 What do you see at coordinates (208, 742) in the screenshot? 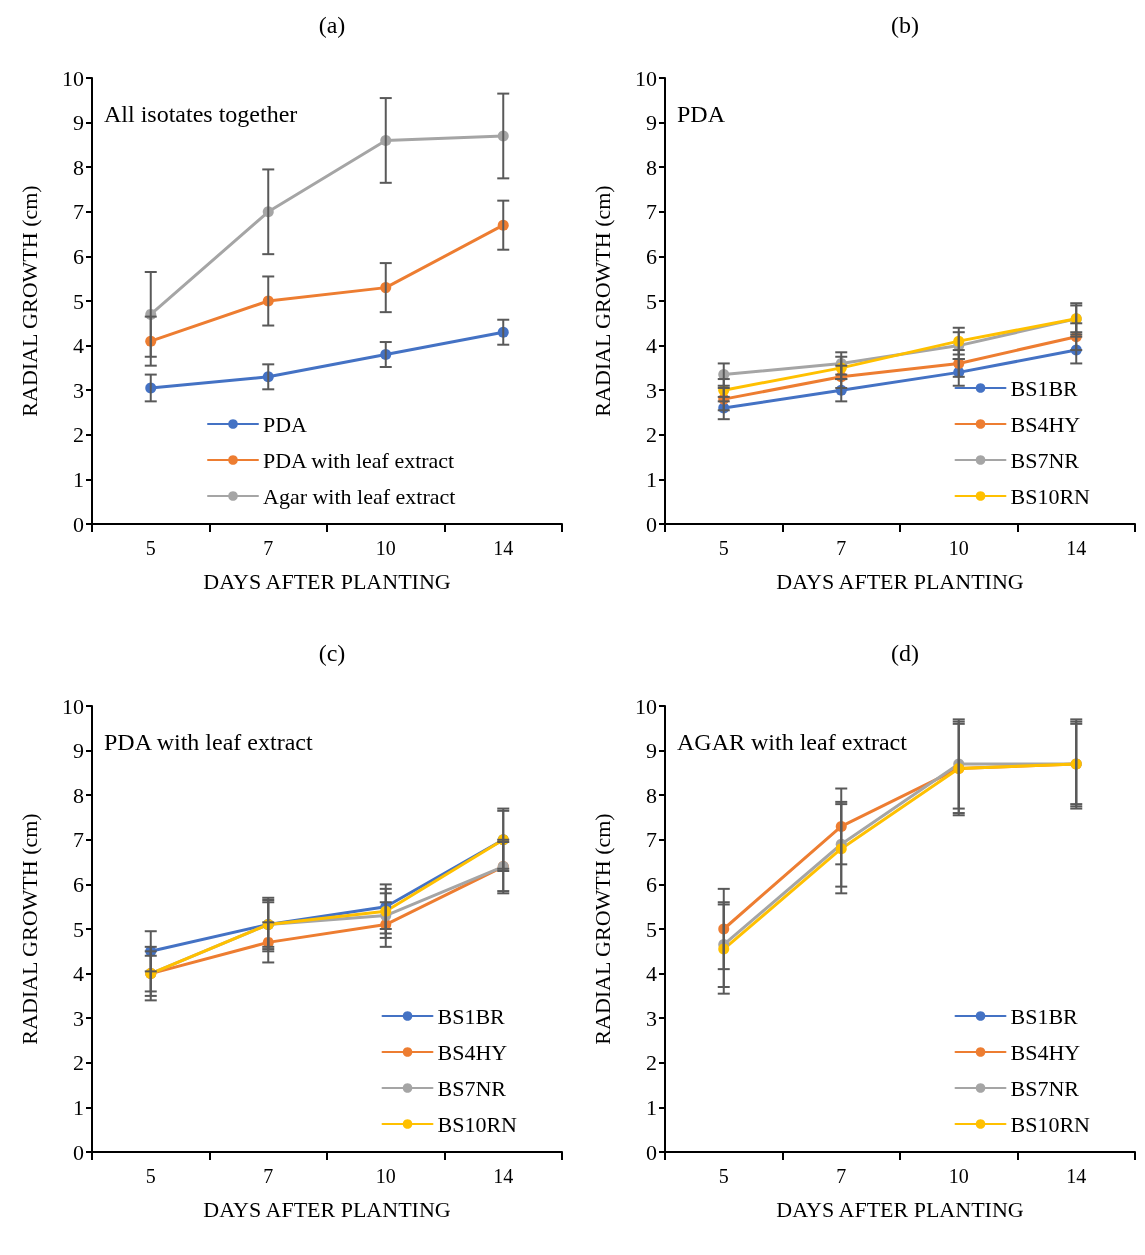
I see `annotation: PDA with leaf extract` at bounding box center [208, 742].